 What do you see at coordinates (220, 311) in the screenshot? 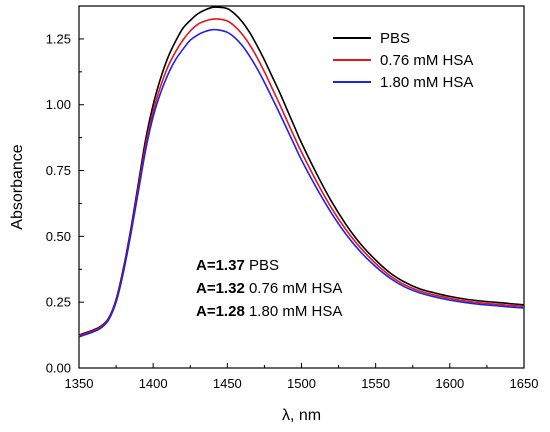
I see `annotation-value: A=1.28` at bounding box center [220, 311].